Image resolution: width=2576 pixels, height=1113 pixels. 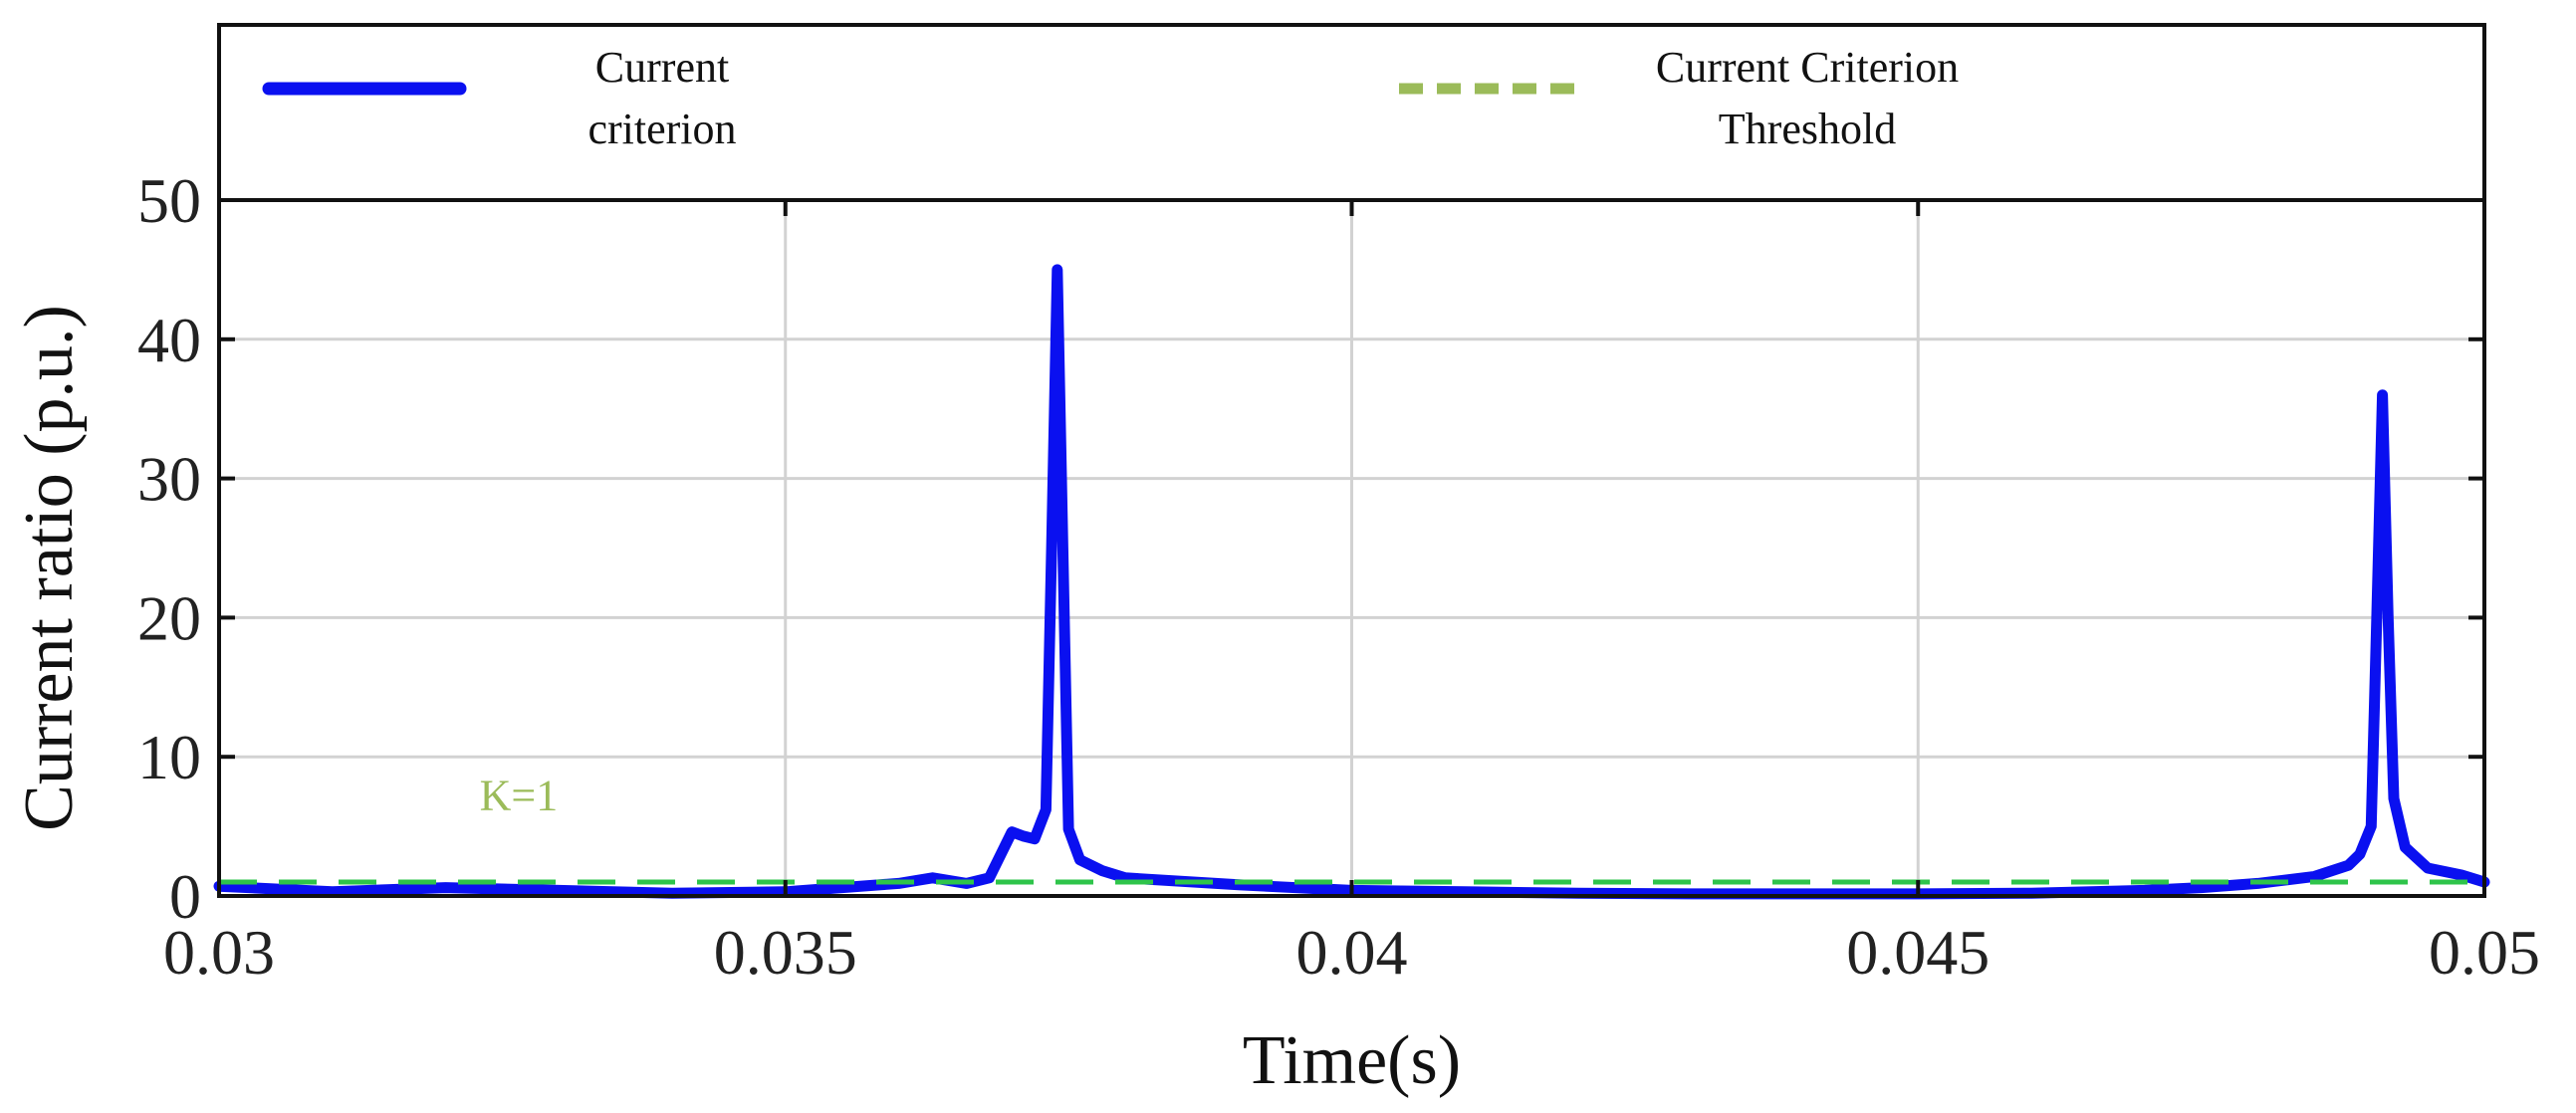 What do you see at coordinates (169, 340) in the screenshot?
I see `y-tick-label: 40` at bounding box center [169, 340].